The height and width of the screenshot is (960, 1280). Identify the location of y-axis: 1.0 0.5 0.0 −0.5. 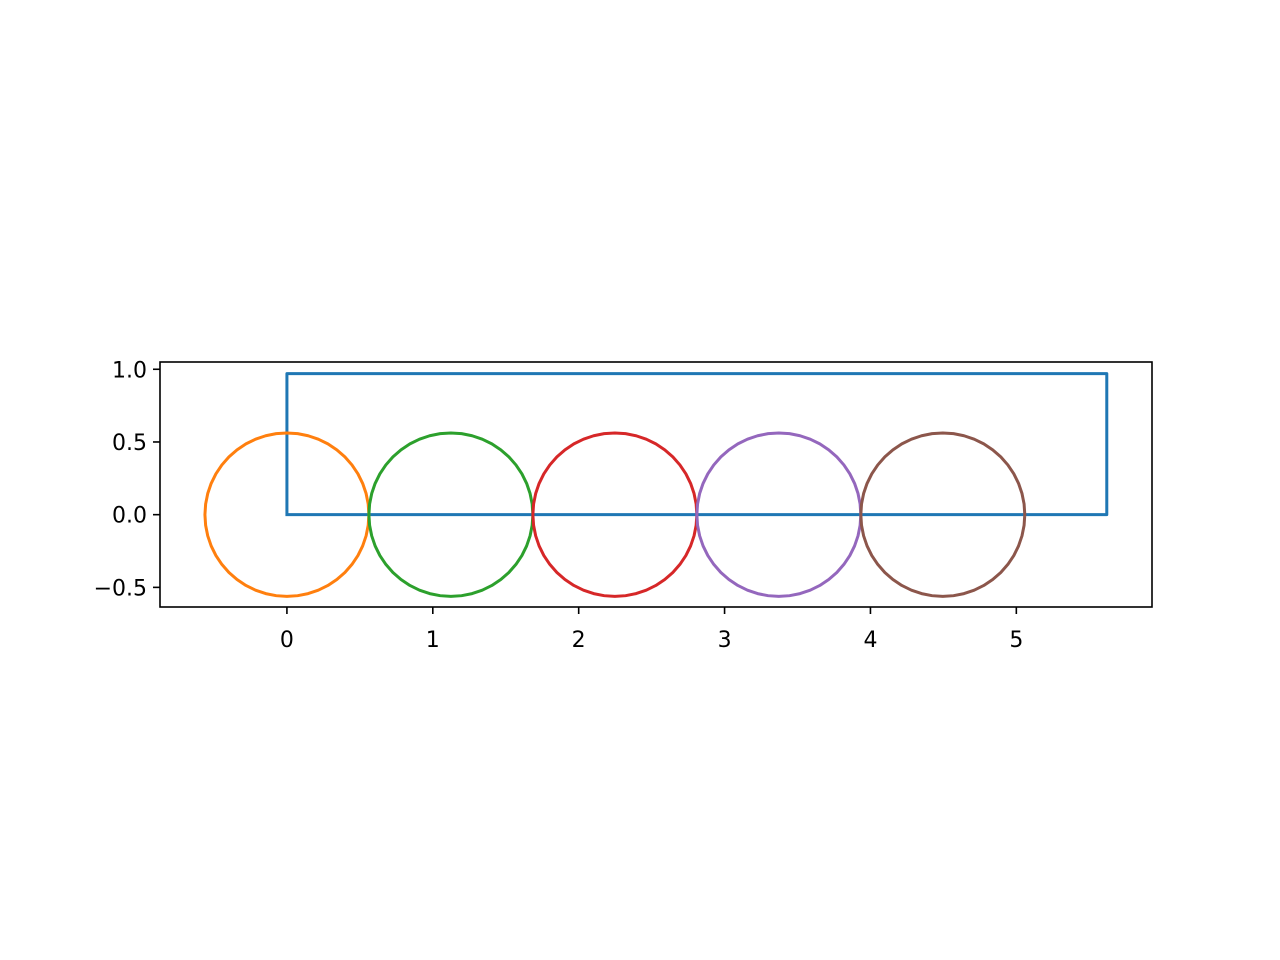
(127, 479).